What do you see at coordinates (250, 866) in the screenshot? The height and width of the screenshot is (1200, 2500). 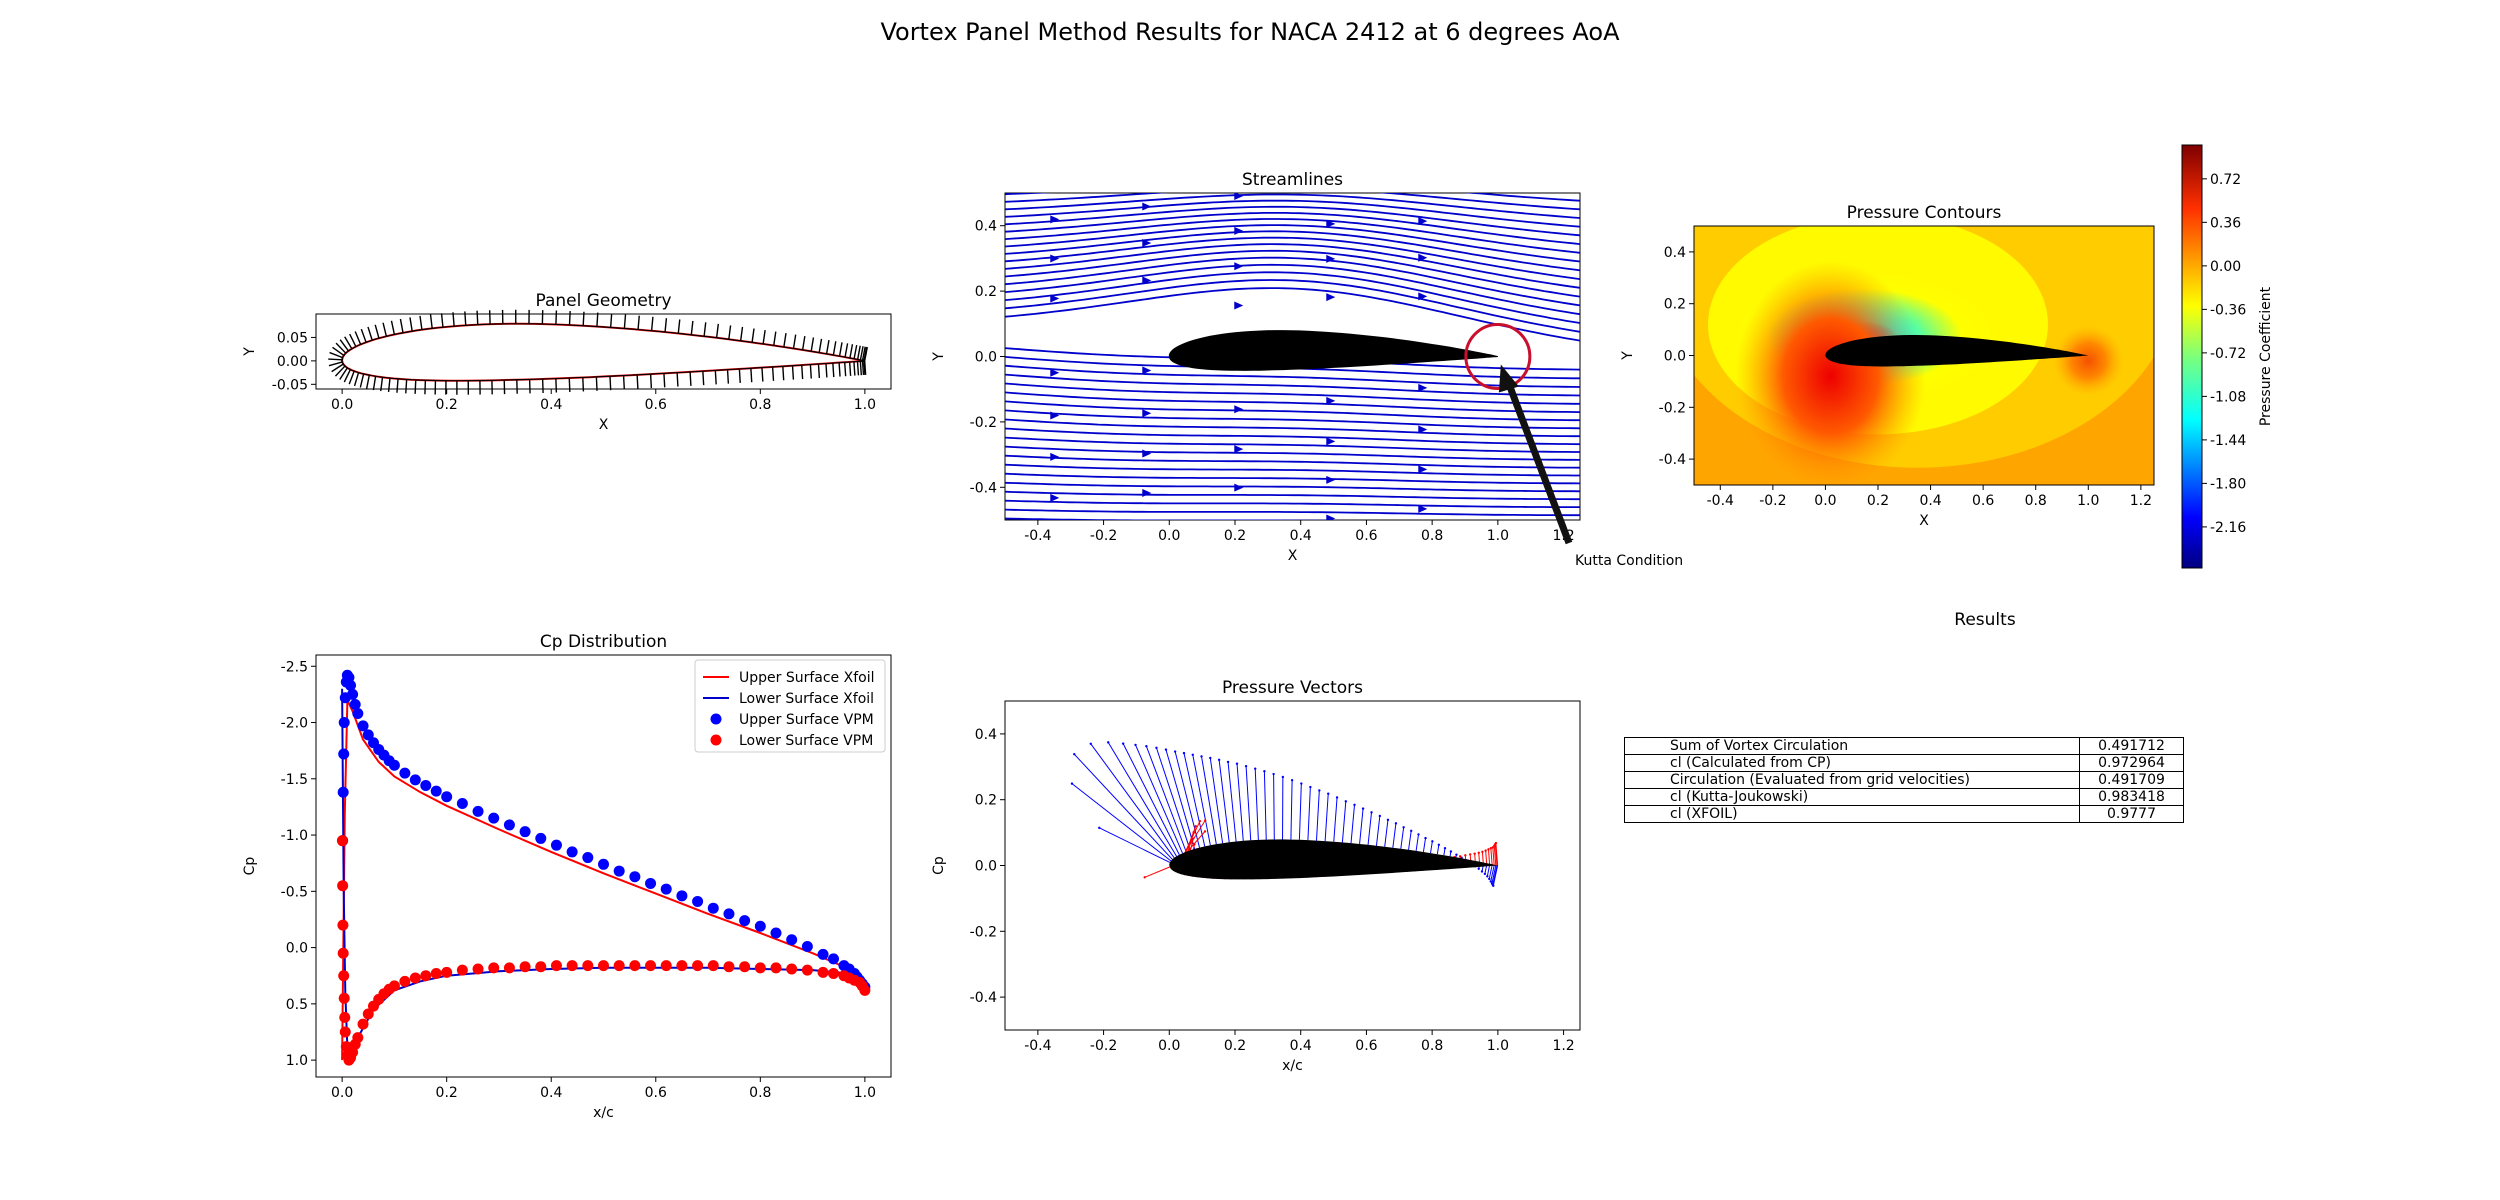 I see `cp-distribution-ylabel: Cp` at bounding box center [250, 866].